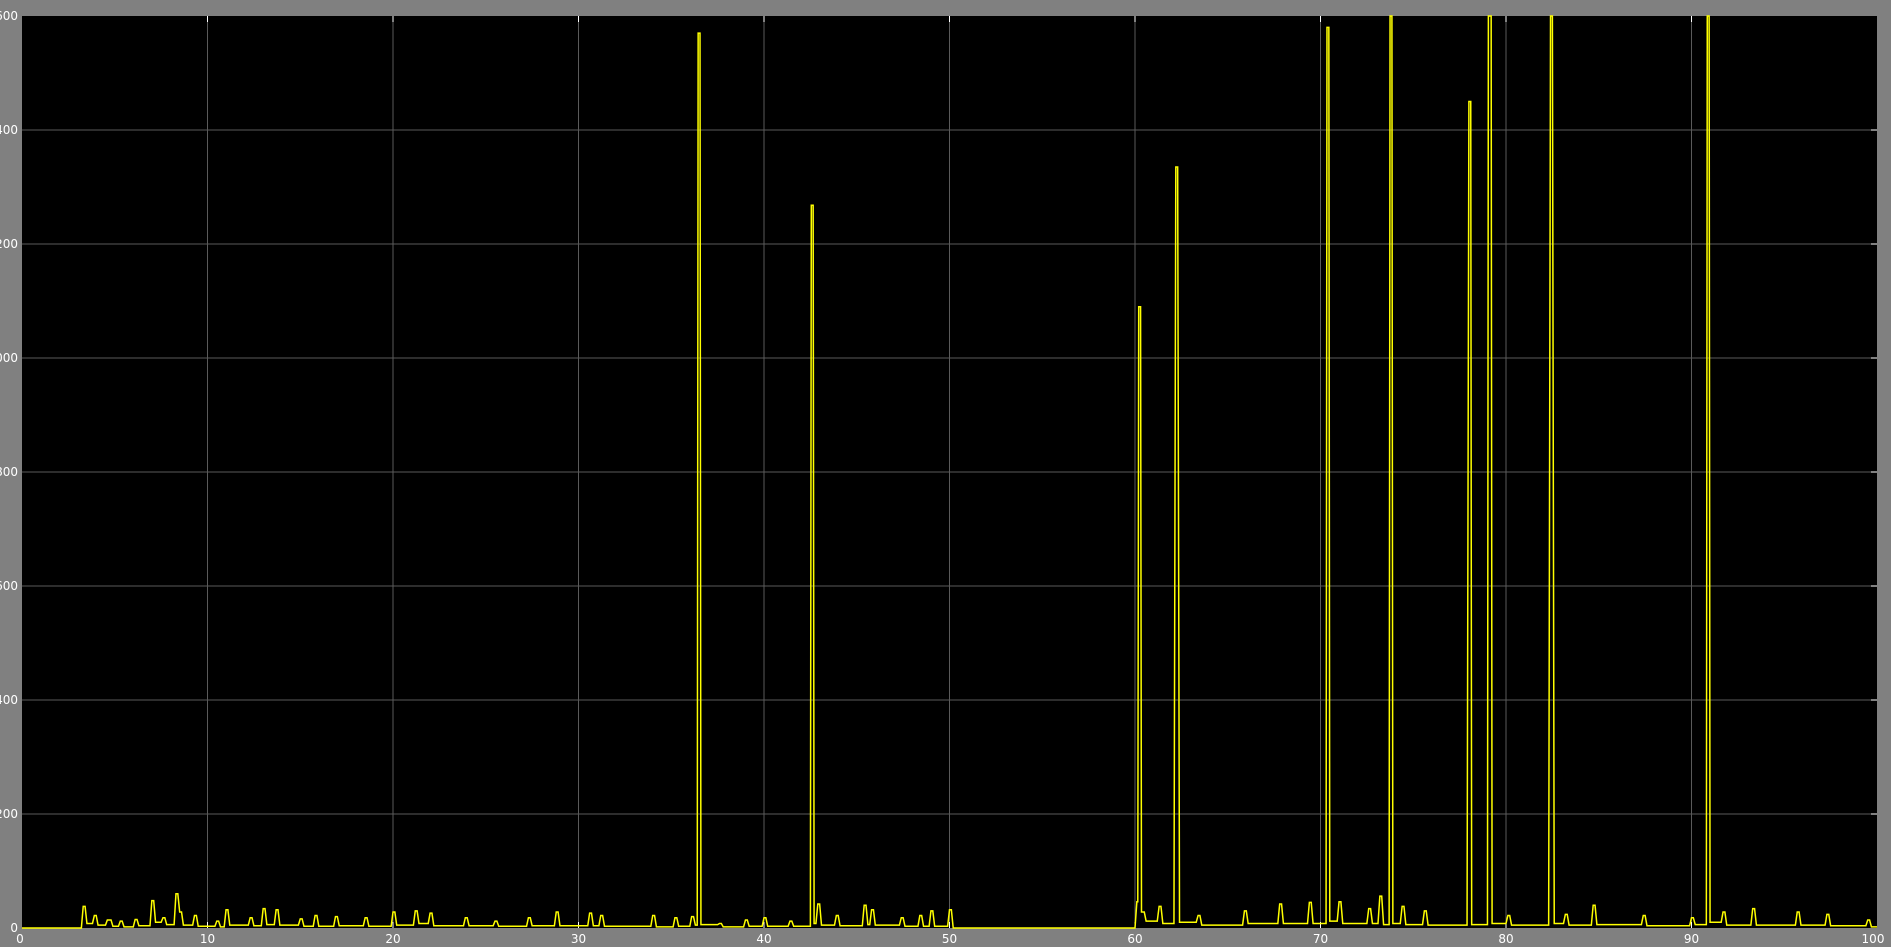 Image resolution: width=1891 pixels, height=947 pixels. Describe the element at coordinates (9, 16) in the screenshot. I see `y-tick-label: 1600` at that location.